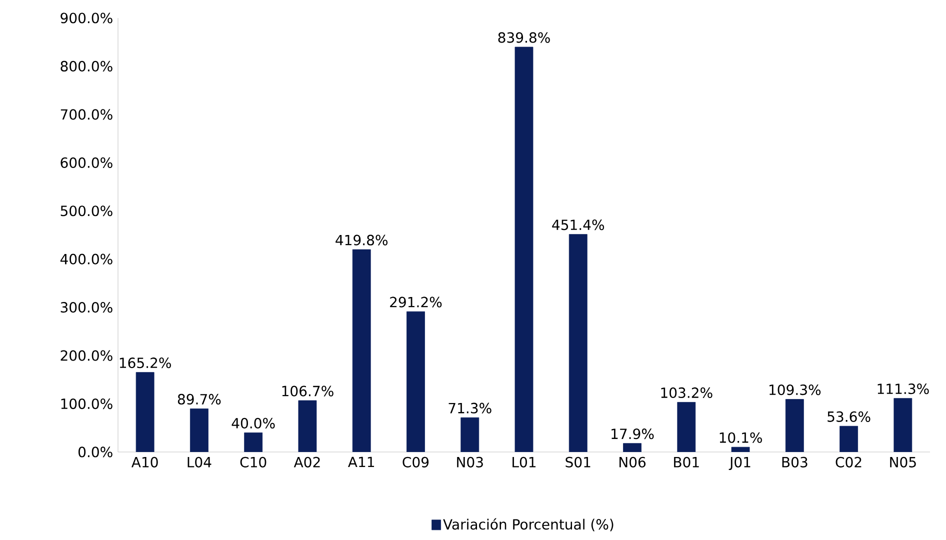 This screenshot has width=946, height=540. What do you see at coordinates (86, 404) in the screenshot?
I see `y-tick-label: 100.0%` at bounding box center [86, 404].